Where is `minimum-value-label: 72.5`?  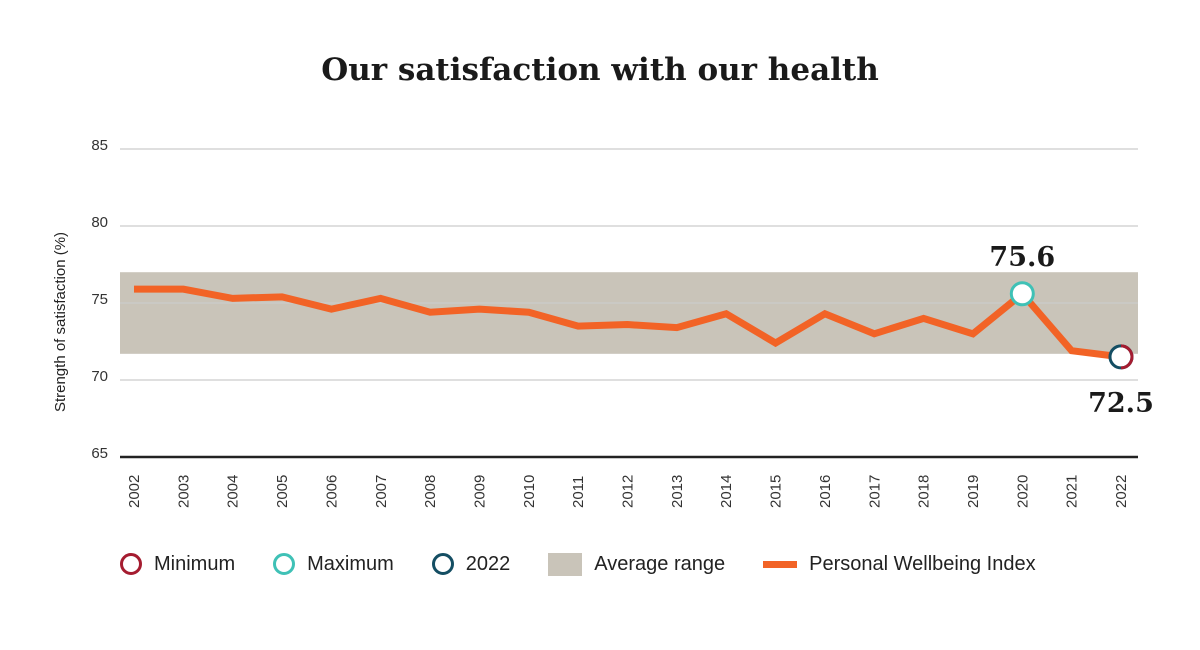 minimum-value-label: 72.5 is located at coordinates (1121, 403).